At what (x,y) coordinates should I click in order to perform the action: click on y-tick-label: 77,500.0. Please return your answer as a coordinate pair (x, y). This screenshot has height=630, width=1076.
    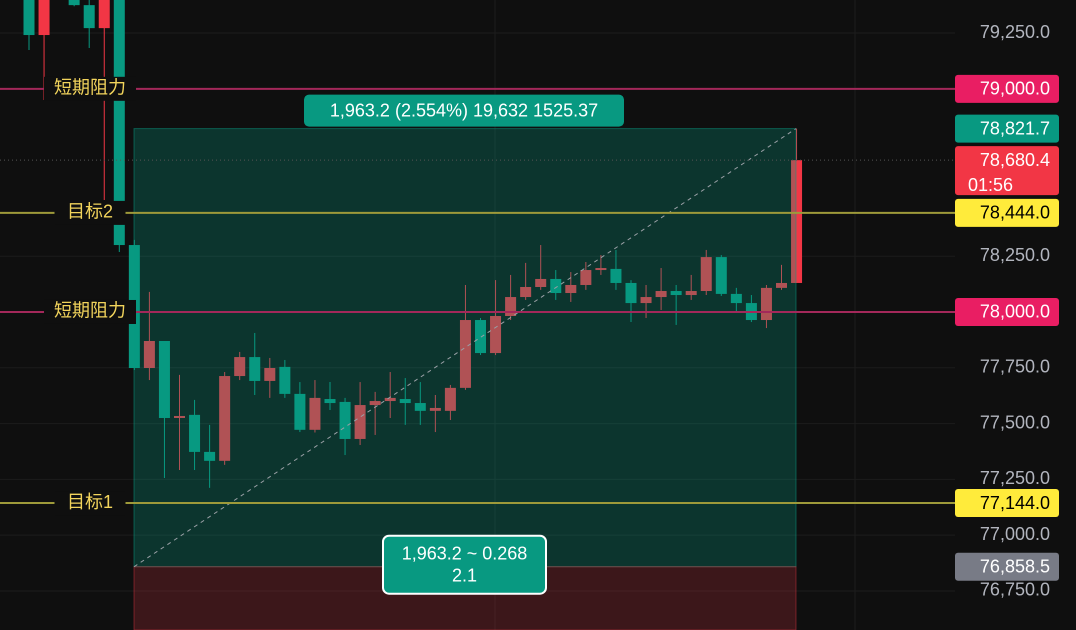
    Looking at the image, I should click on (1015, 422).